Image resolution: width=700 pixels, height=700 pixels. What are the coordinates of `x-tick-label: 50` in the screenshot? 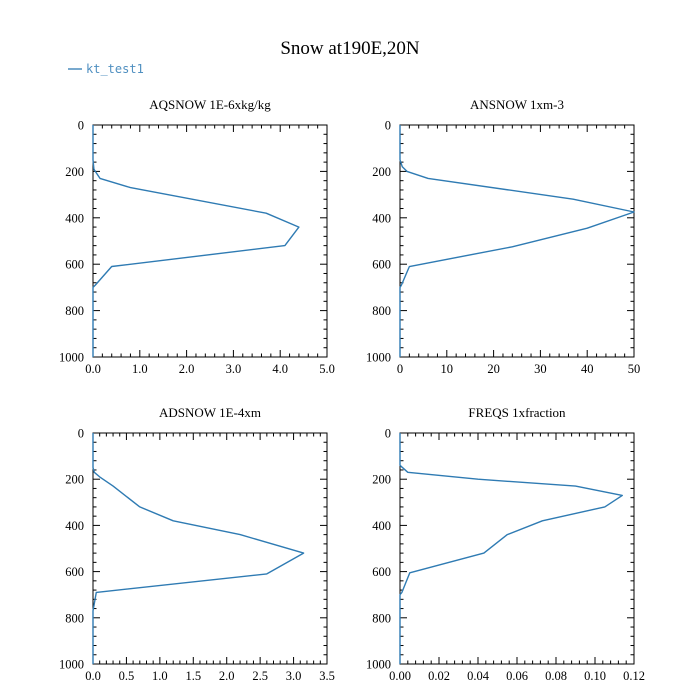 It's located at (634, 369).